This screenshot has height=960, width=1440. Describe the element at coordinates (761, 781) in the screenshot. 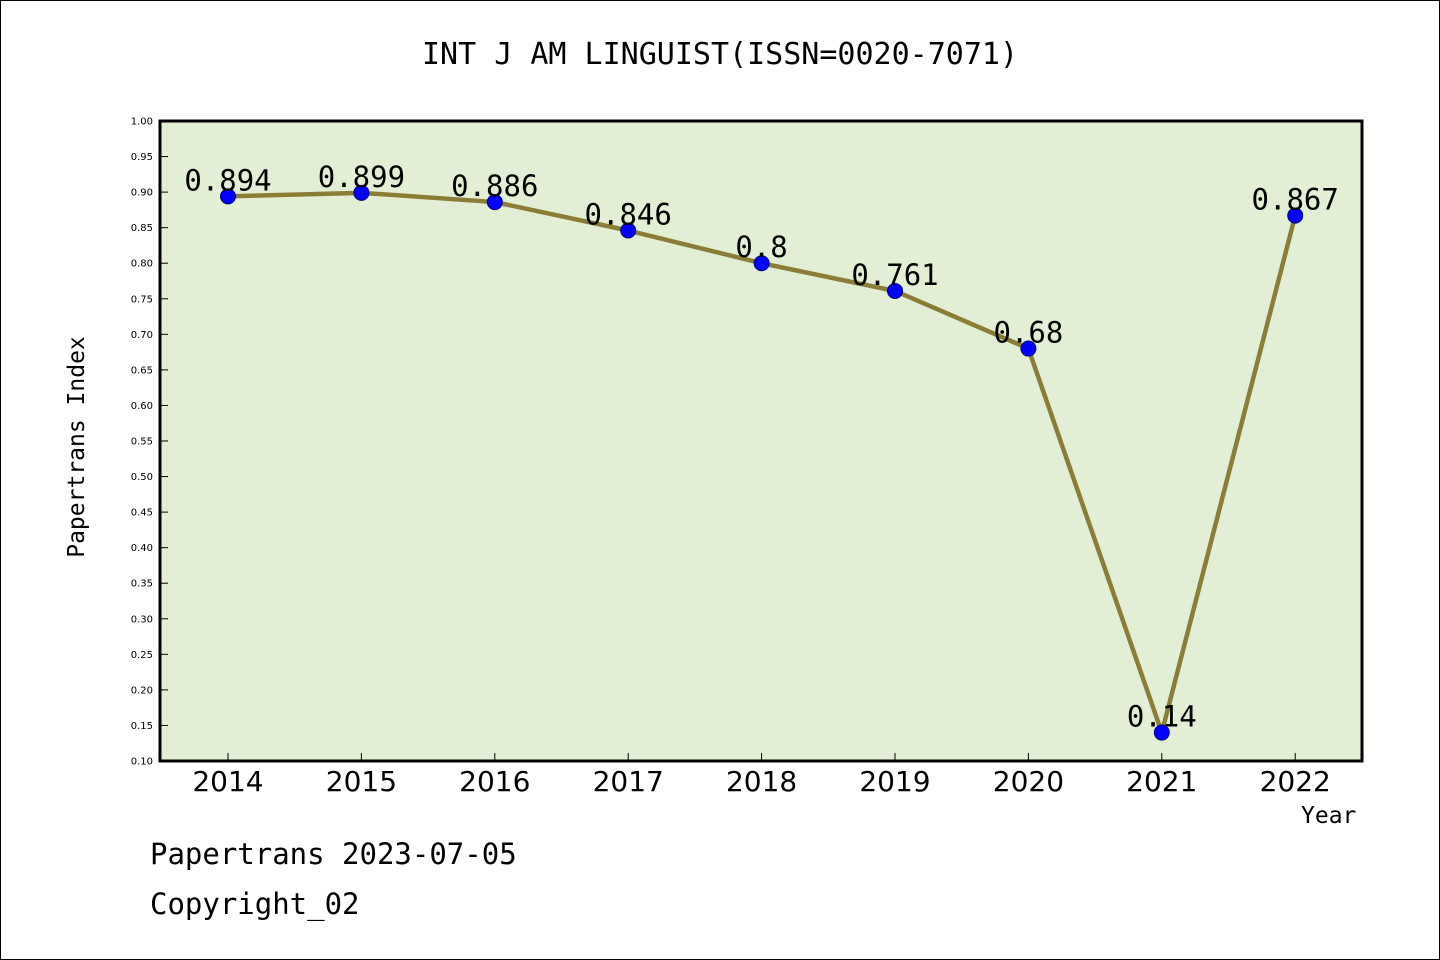

I see `x-tick-label: 2018` at that location.